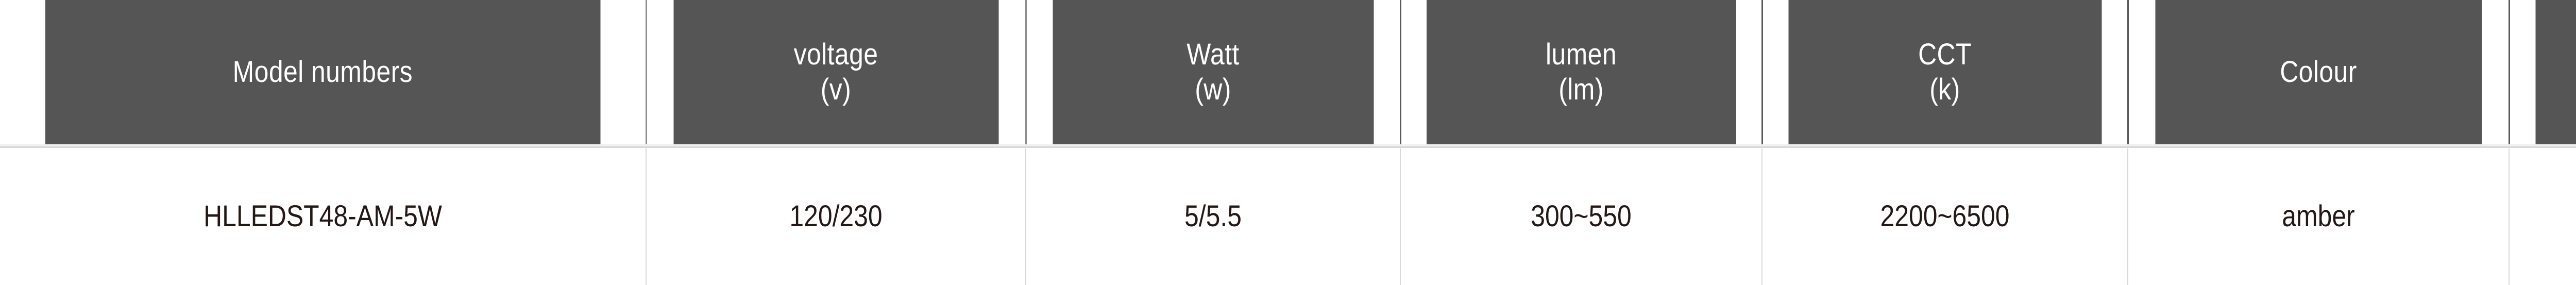 This screenshot has width=2576, height=285. I want to click on column-header-cct: CCT (k), so click(1945, 72).